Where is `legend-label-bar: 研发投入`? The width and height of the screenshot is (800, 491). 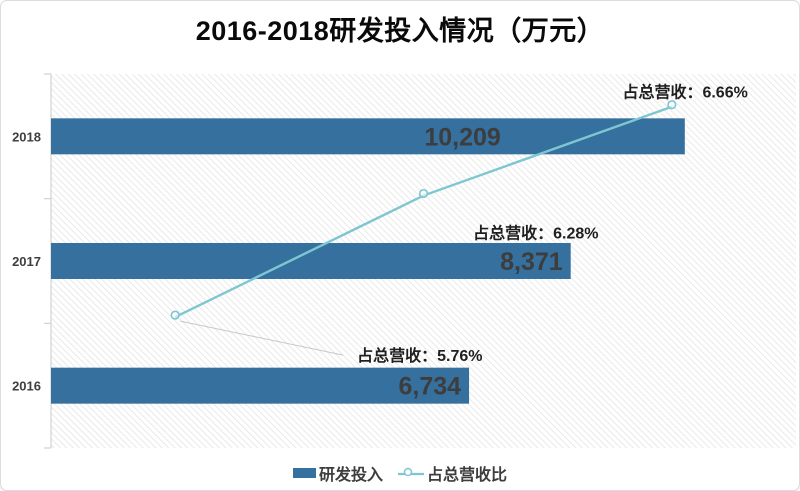
legend-label-bar: 研发投入 is located at coordinates (350, 475).